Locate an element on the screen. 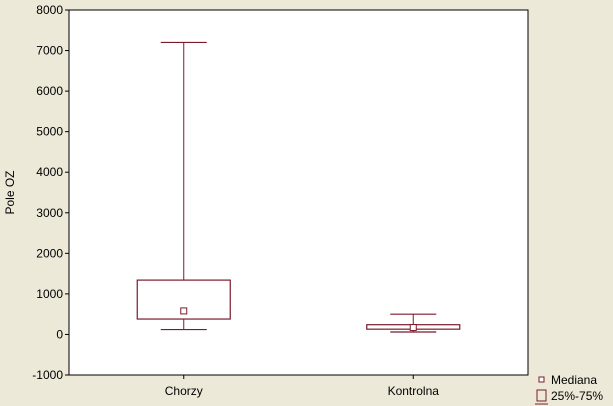 This screenshot has height=406, width=613. y-axis-ticks: -1000 0 1000 2000 3000 4000 5000 6000 7000 8000 is located at coordinates (50, 192).